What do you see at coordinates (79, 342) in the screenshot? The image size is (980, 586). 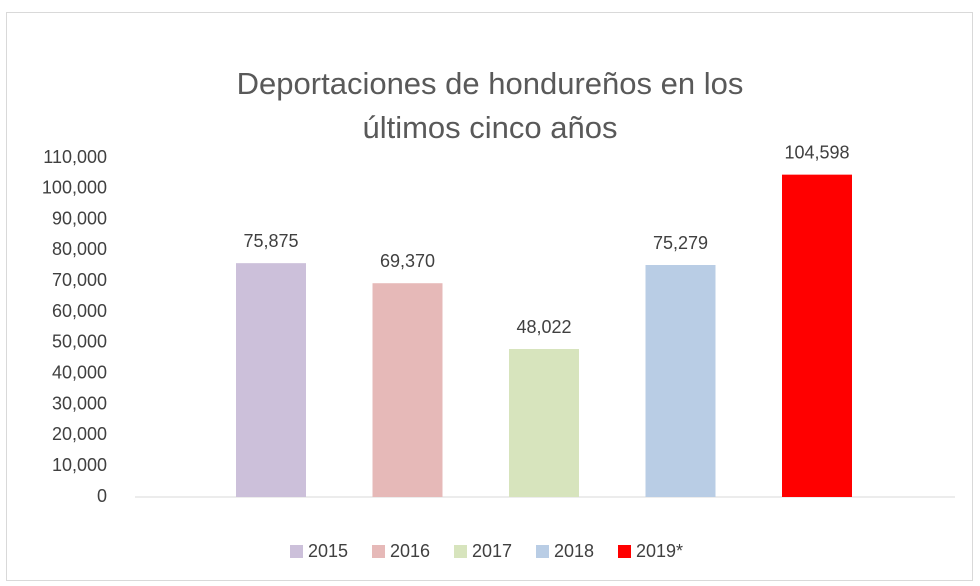 I see `y-tick-label: 50,000` at bounding box center [79, 342].